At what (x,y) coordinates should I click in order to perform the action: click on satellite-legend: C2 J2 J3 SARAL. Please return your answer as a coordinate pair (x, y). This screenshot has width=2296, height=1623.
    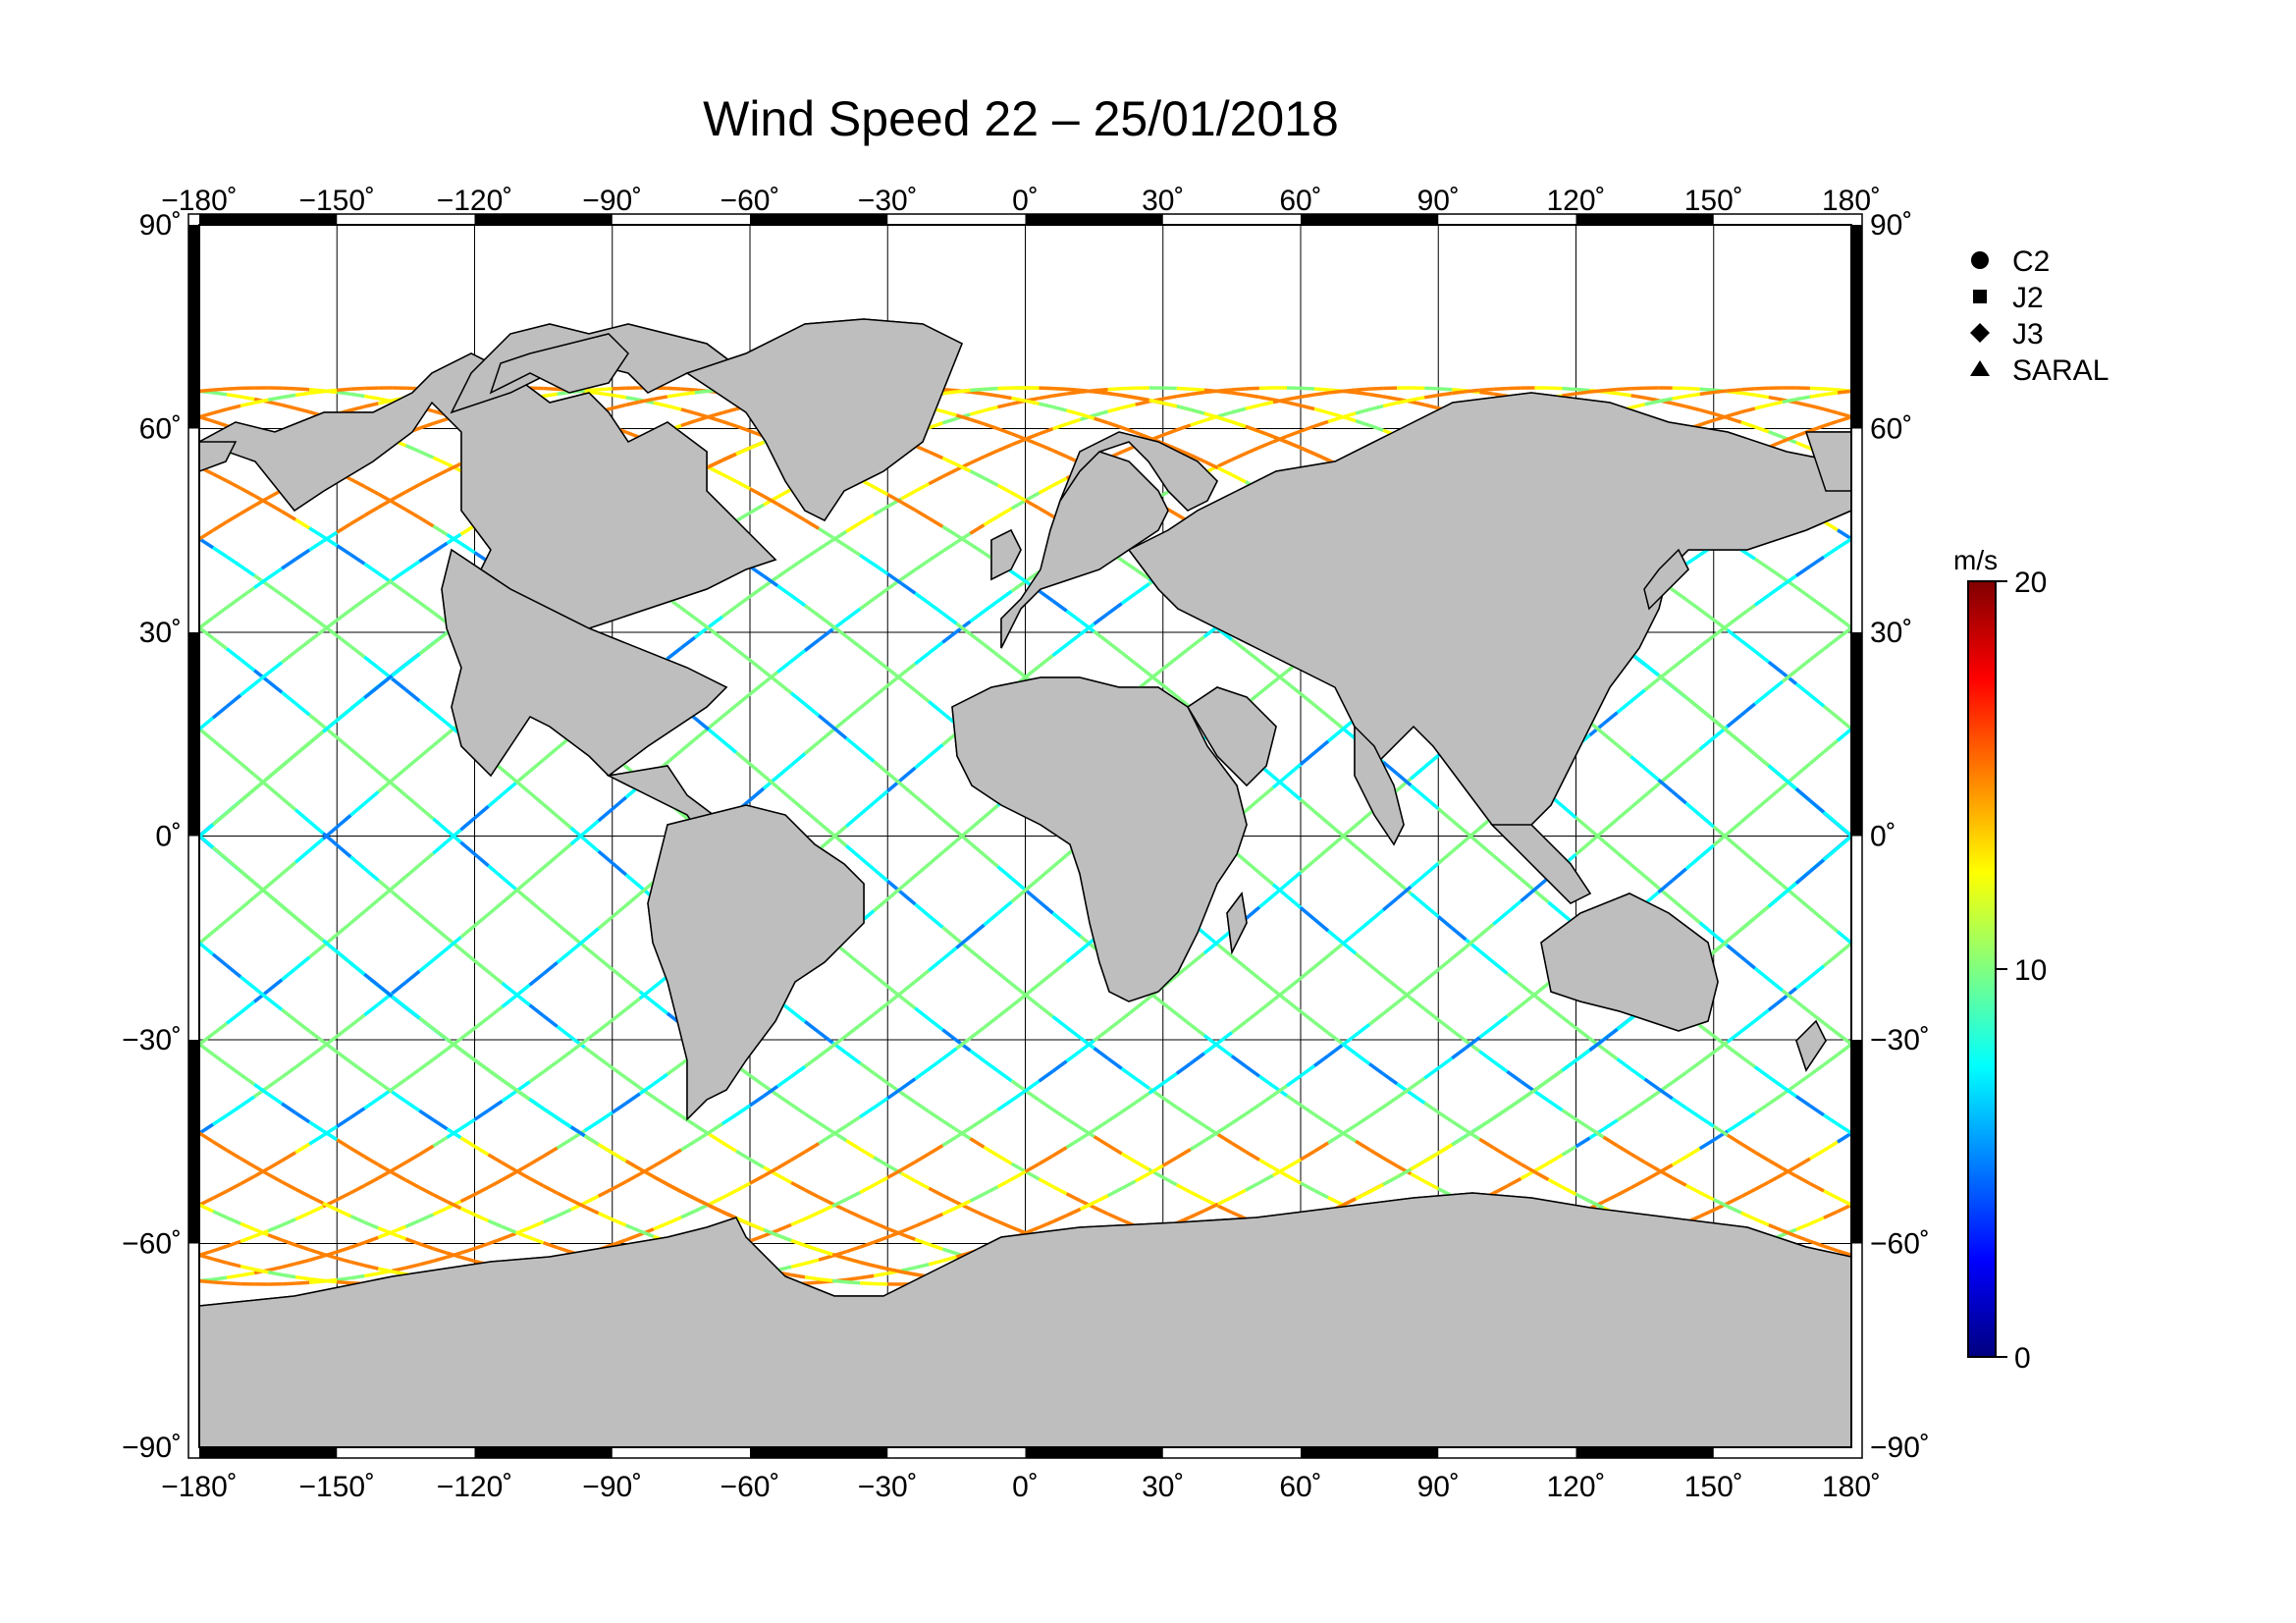
    Looking at the image, I should click on (2040, 316).